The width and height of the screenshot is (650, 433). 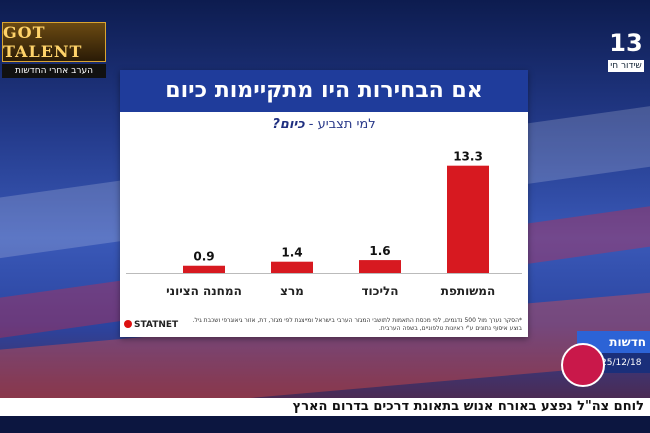 I want to click on channel-bug: 13 שידור חי, so click(x=626, y=55).